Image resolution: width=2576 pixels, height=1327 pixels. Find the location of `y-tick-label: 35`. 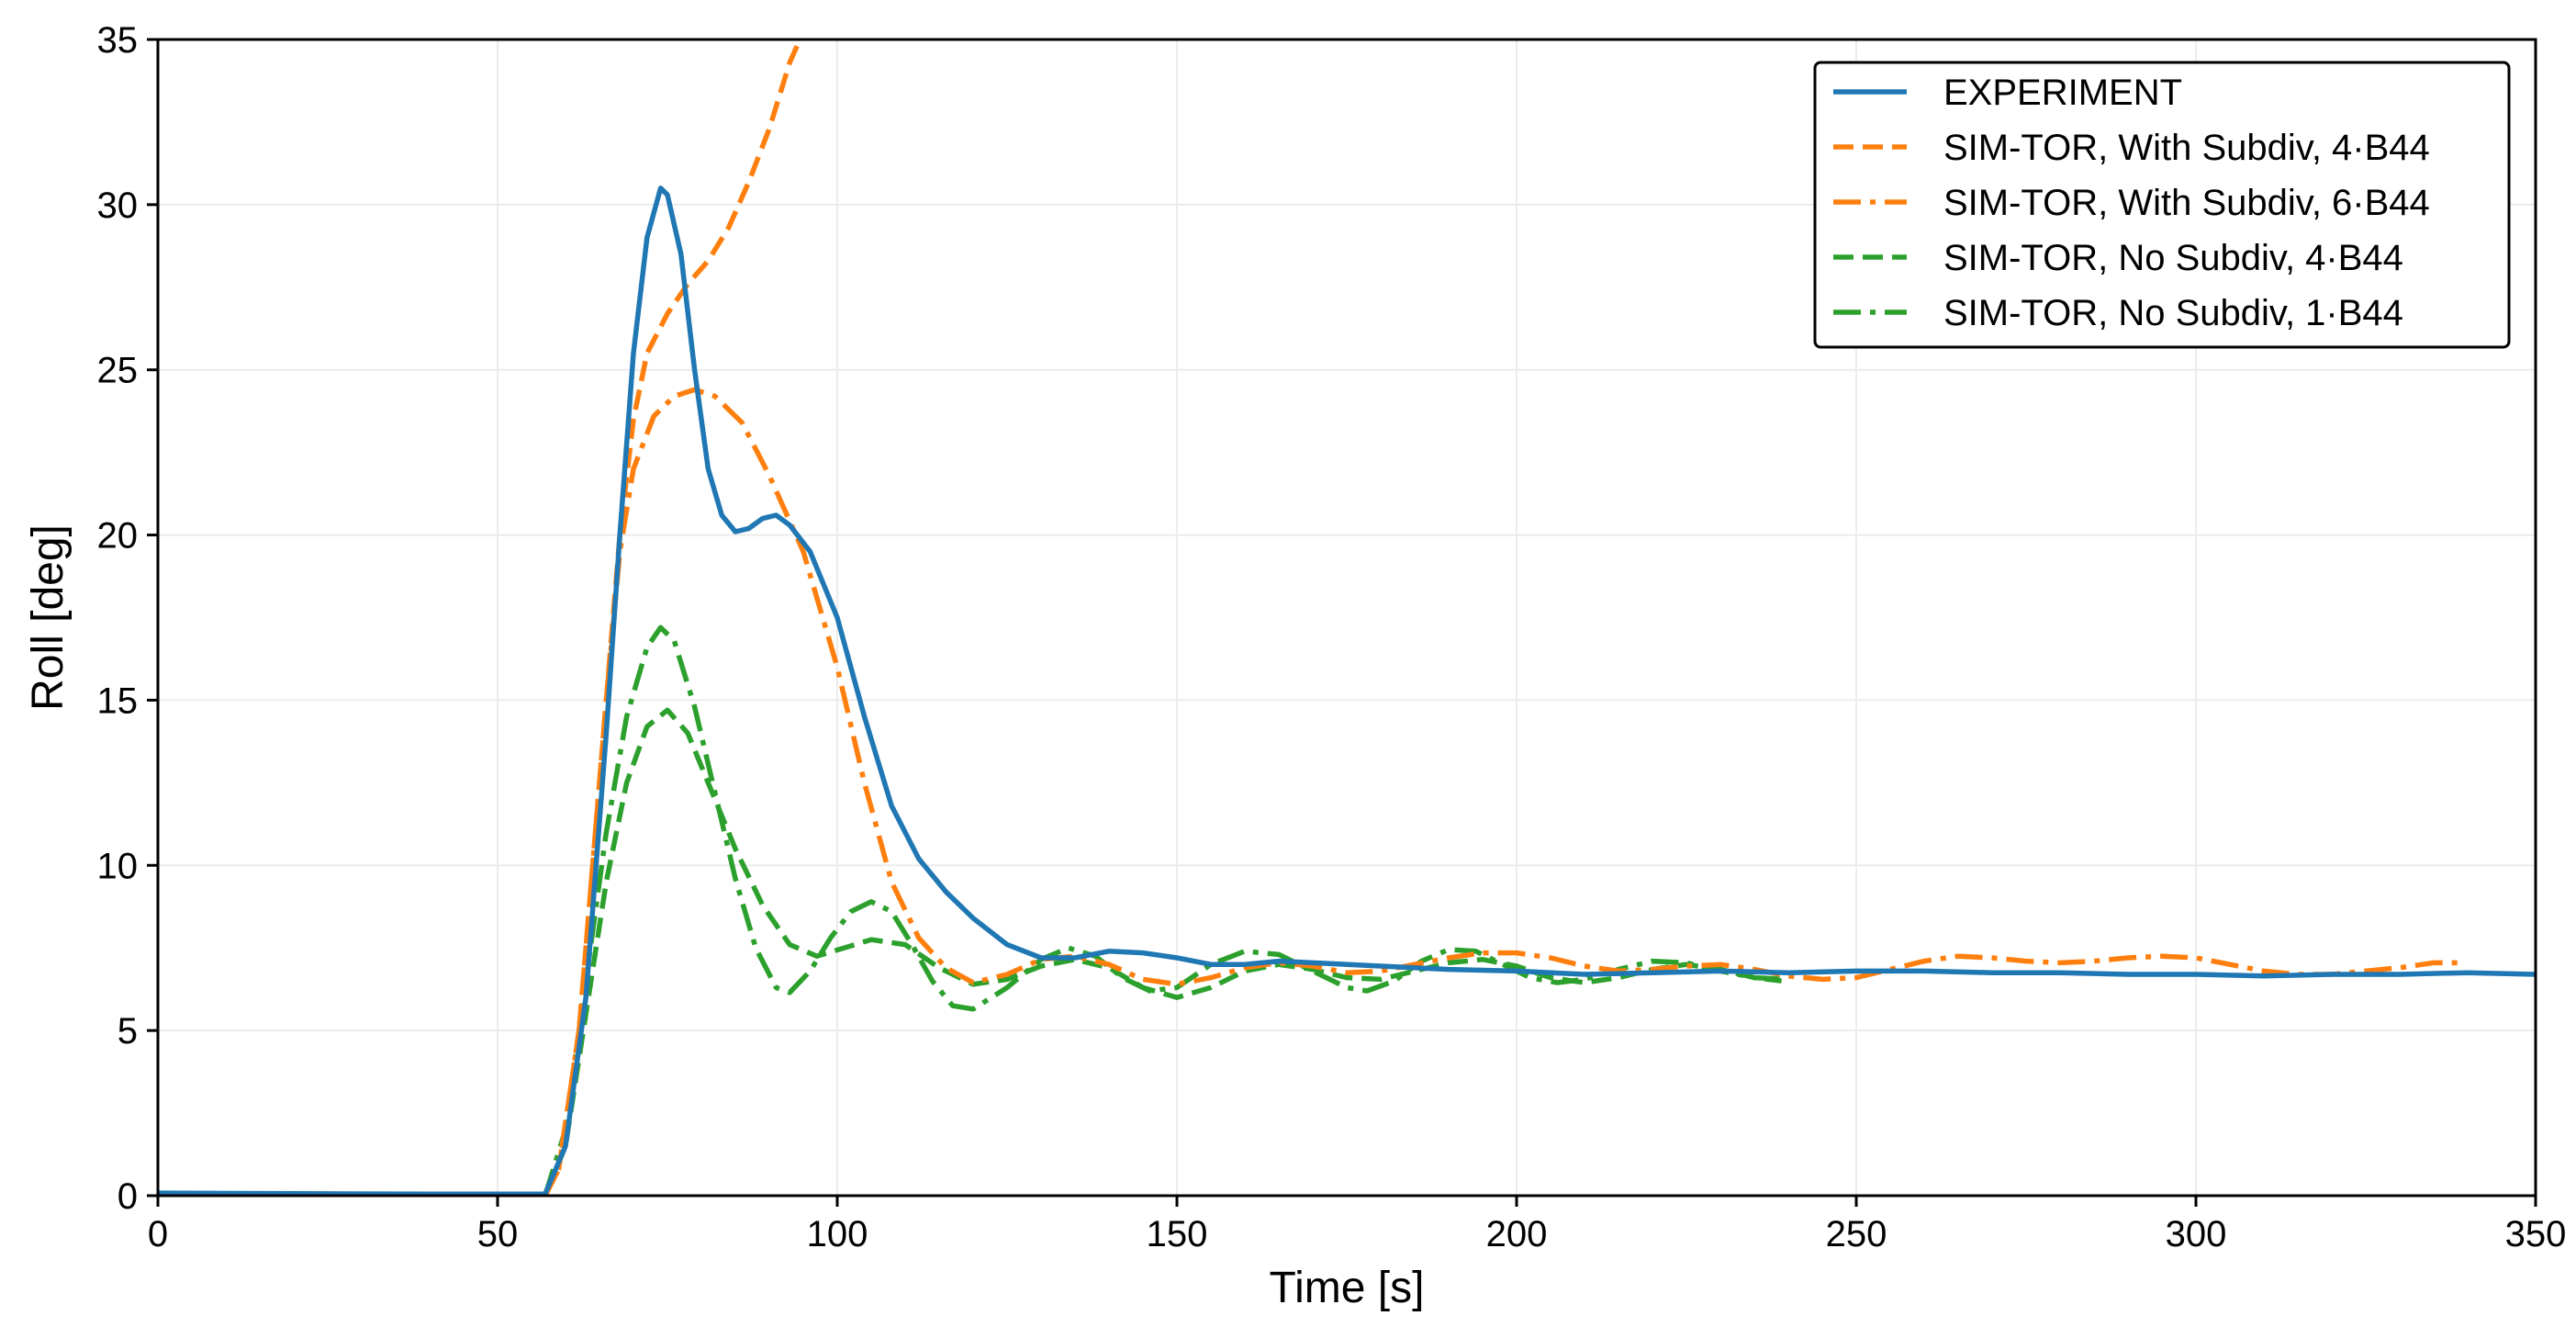

y-tick-label: 35 is located at coordinates (118, 40).